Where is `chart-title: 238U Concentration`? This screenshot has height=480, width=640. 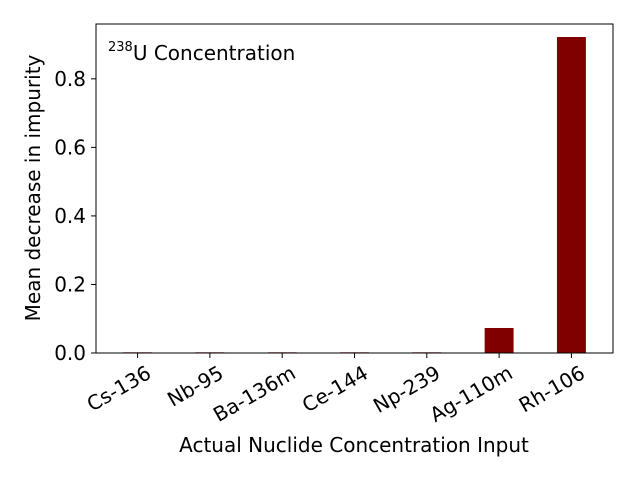
chart-title: 238U Concentration is located at coordinates (201, 52).